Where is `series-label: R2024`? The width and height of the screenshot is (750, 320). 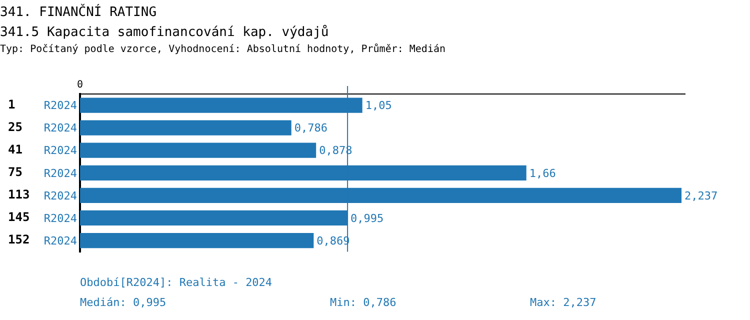
series-label: R2024 is located at coordinates (61, 105).